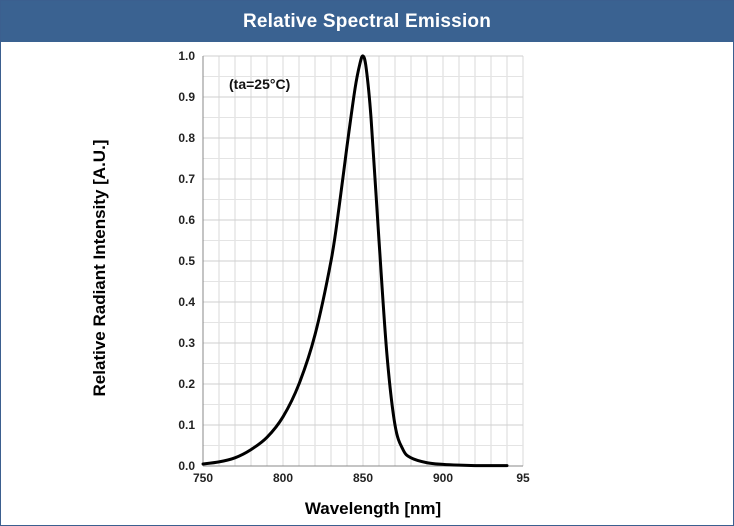  What do you see at coordinates (186, 425) in the screenshot?
I see `y-tick-label: 0.1` at bounding box center [186, 425].